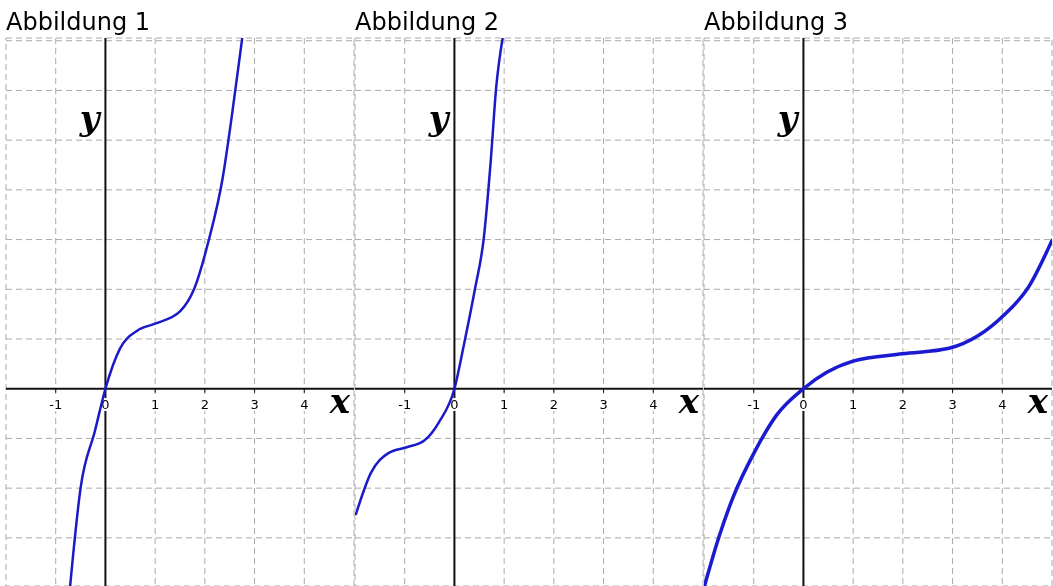 This screenshot has width=1053, height=586. What do you see at coordinates (427, 22) in the screenshot?
I see `chart-title: Abbildung 2` at bounding box center [427, 22].